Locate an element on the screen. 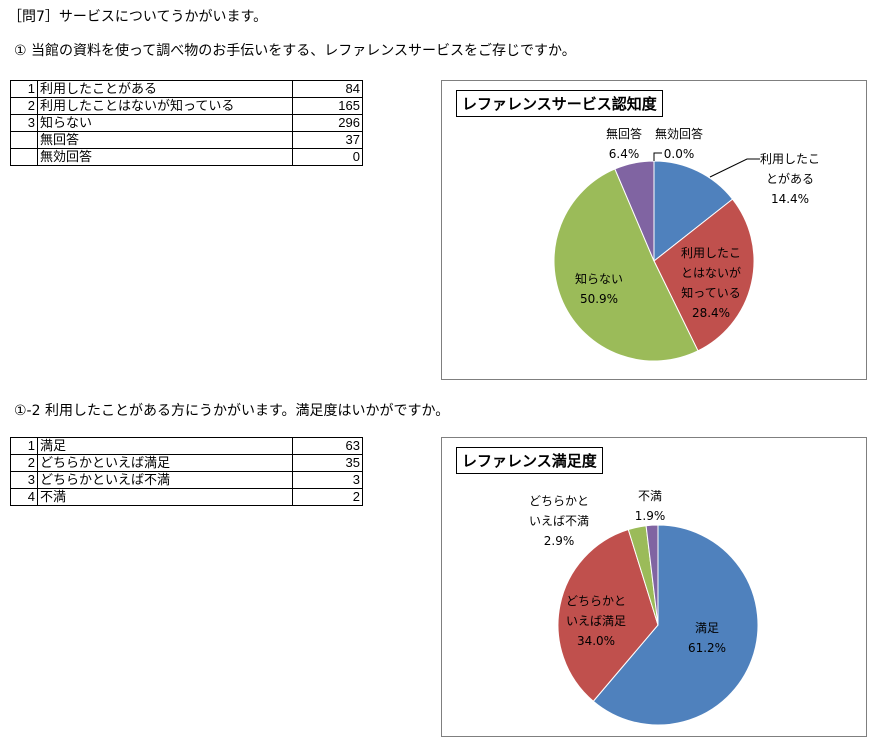 This screenshot has height=753, width=891. table-row: 1 満足 63 is located at coordinates (186, 446).